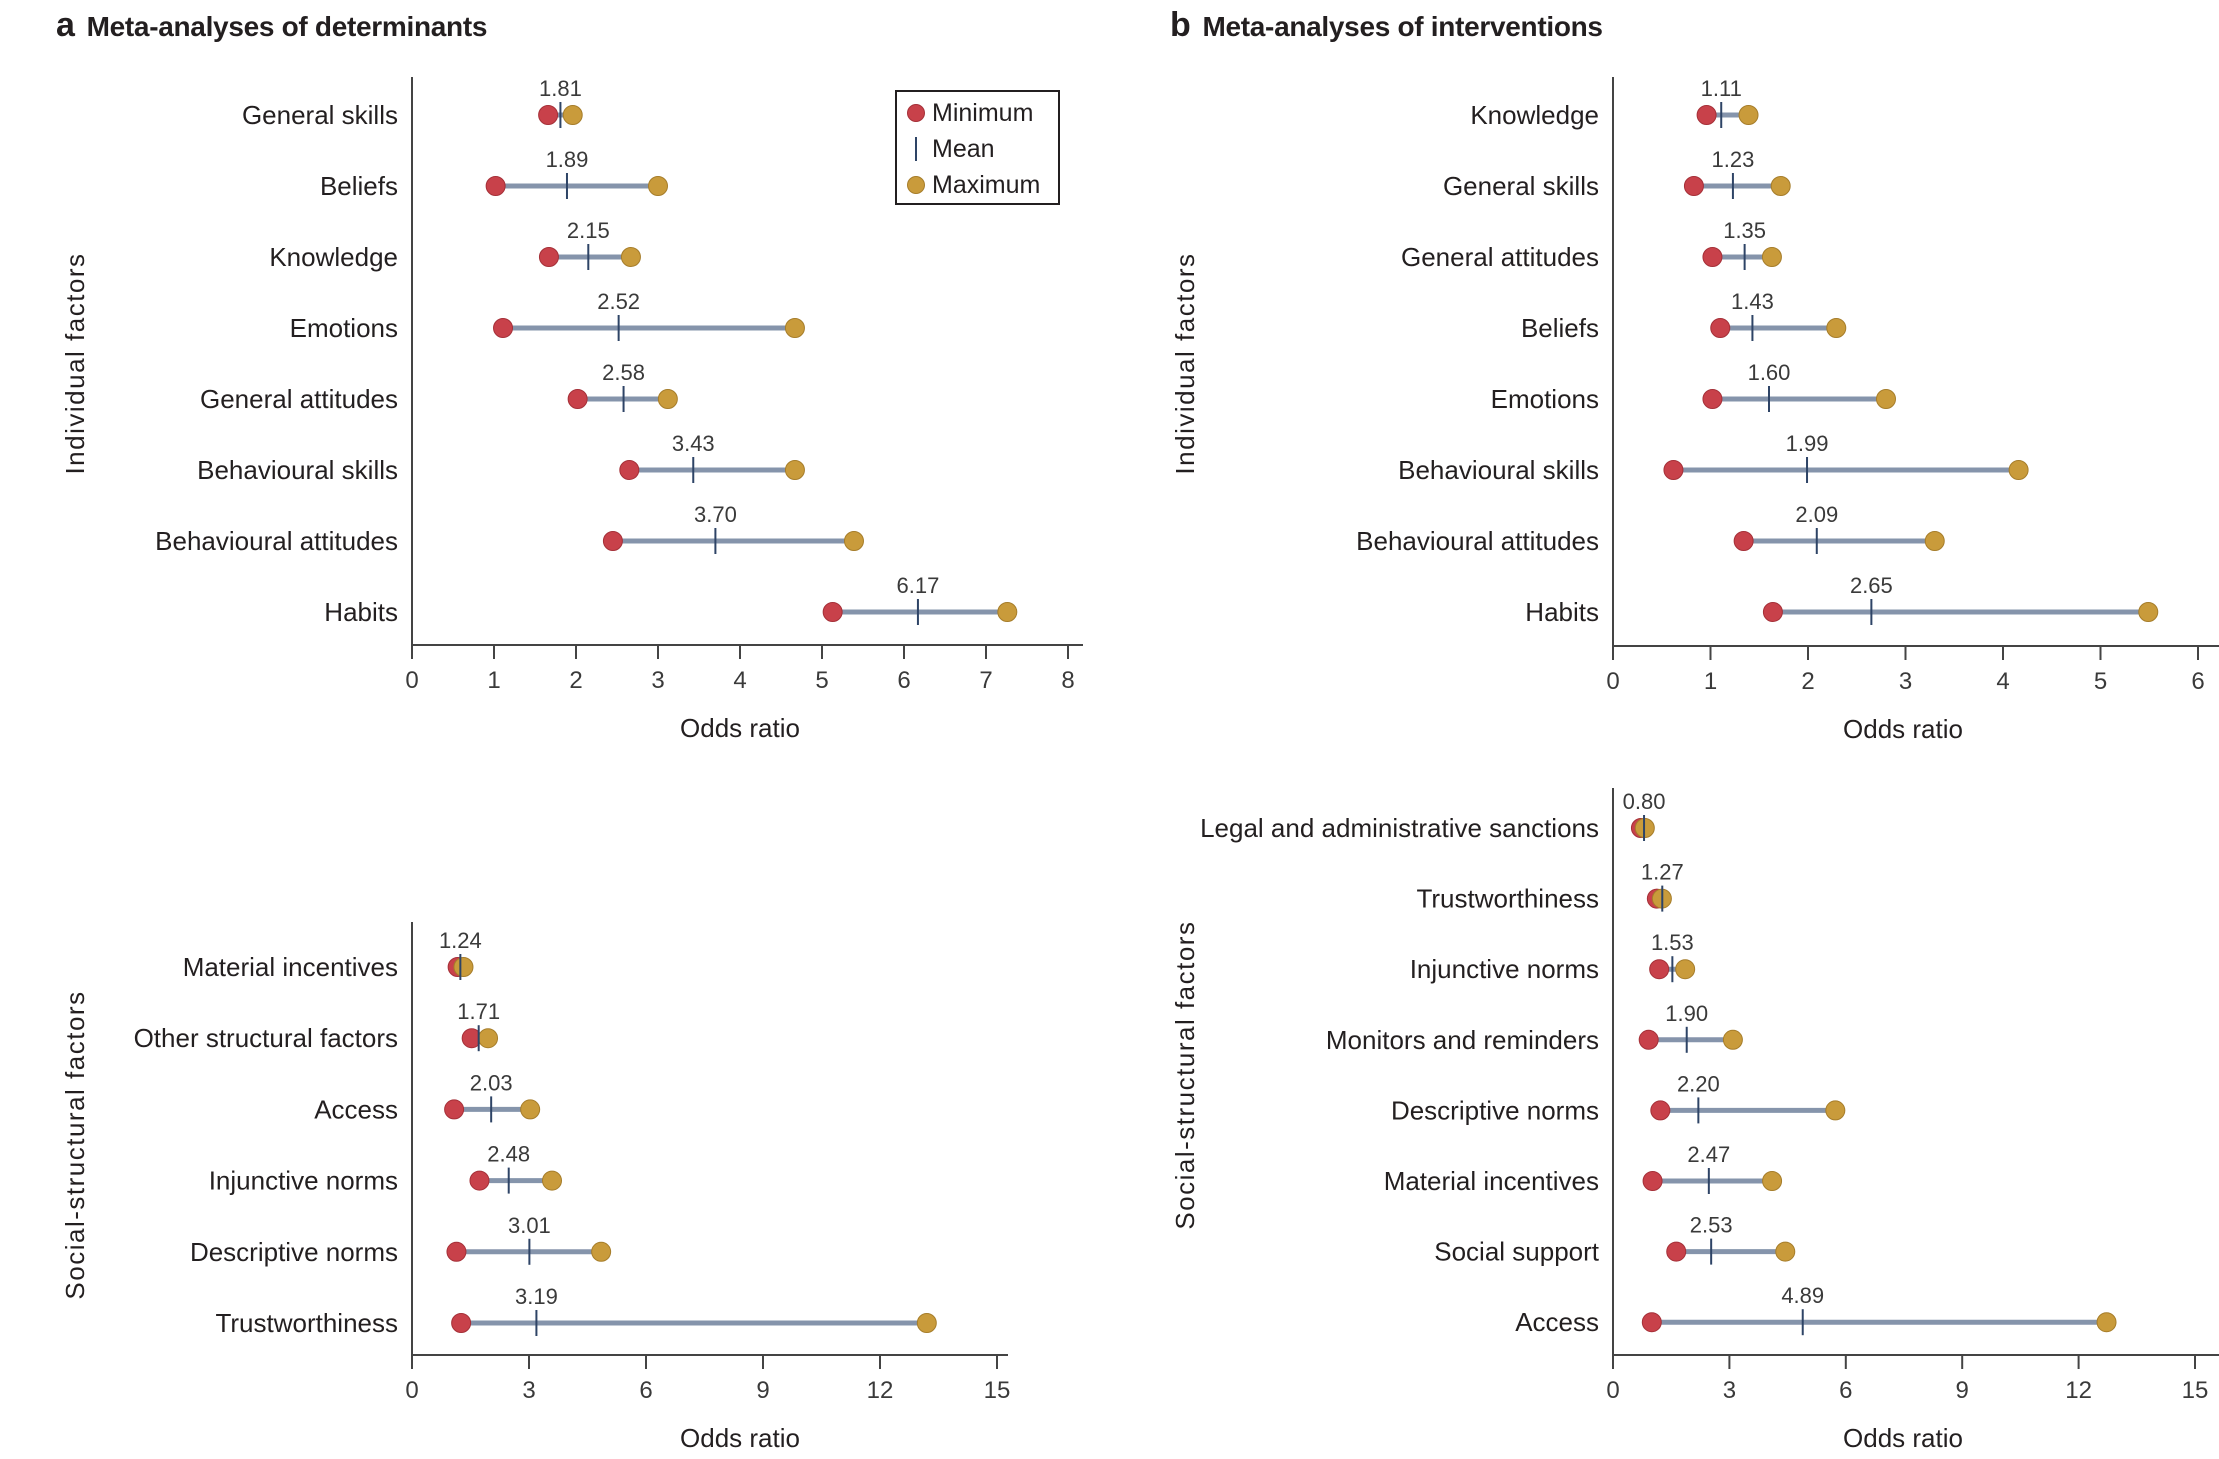 Image resolution: width=2219 pixels, height=1459 pixels. I want to click on mean-value-label: 2.03, so click(491, 1082).